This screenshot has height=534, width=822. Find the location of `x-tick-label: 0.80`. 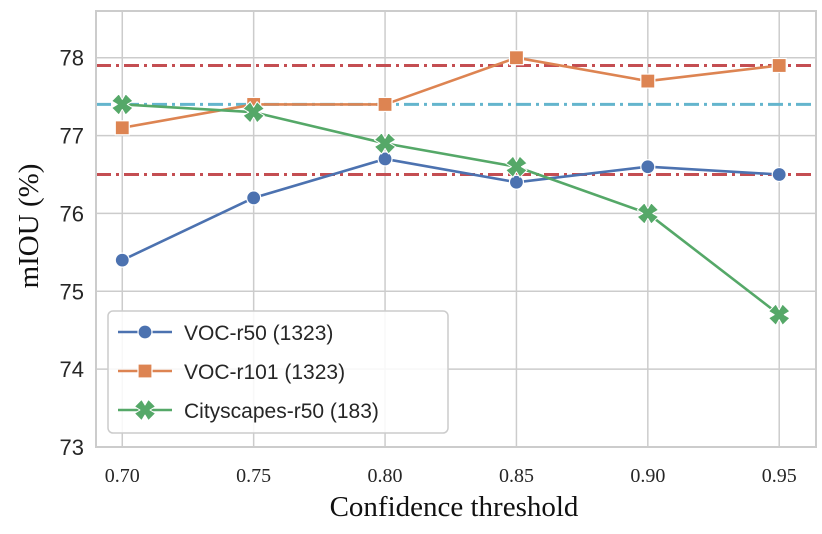

x-tick-label: 0.80 is located at coordinates (385, 476).